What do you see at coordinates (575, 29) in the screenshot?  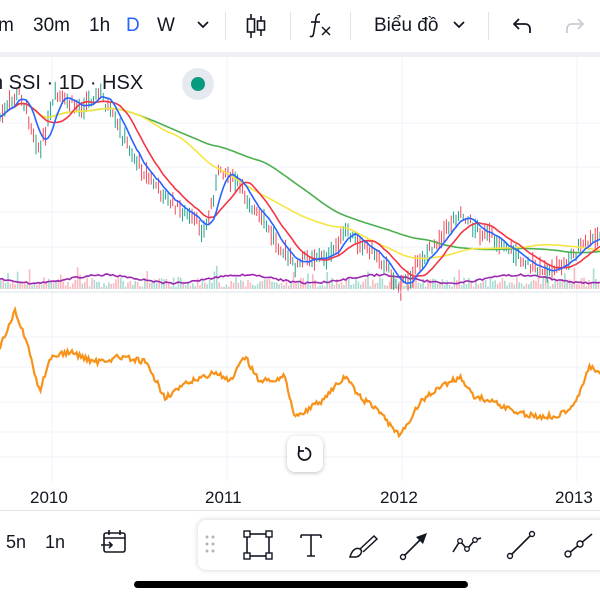 I see `redo-icon` at bounding box center [575, 29].